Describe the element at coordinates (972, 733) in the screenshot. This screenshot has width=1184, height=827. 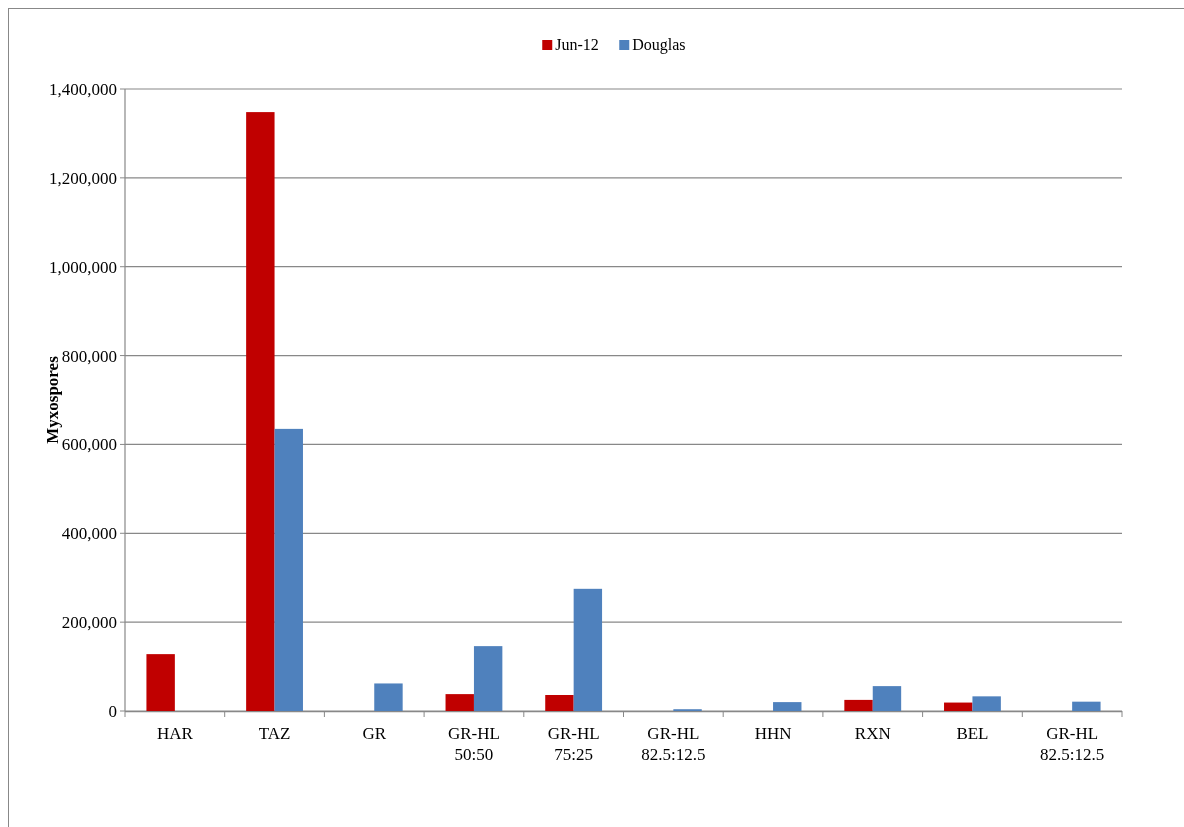
I see `x-tick-label: BEL` at that location.